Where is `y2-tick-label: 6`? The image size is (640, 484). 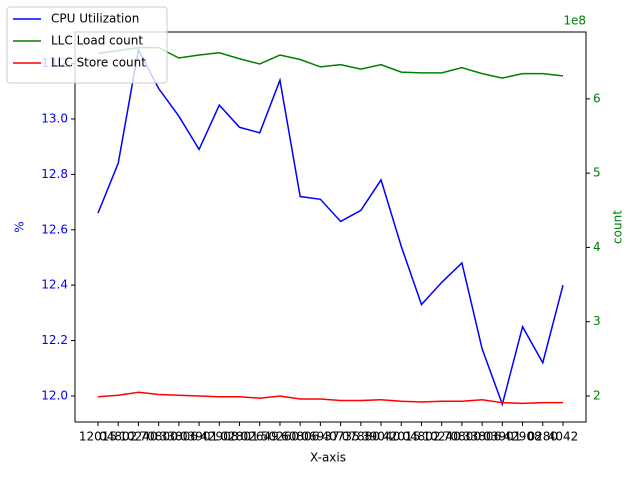
y2-tick-label: 6 is located at coordinates (597, 98).